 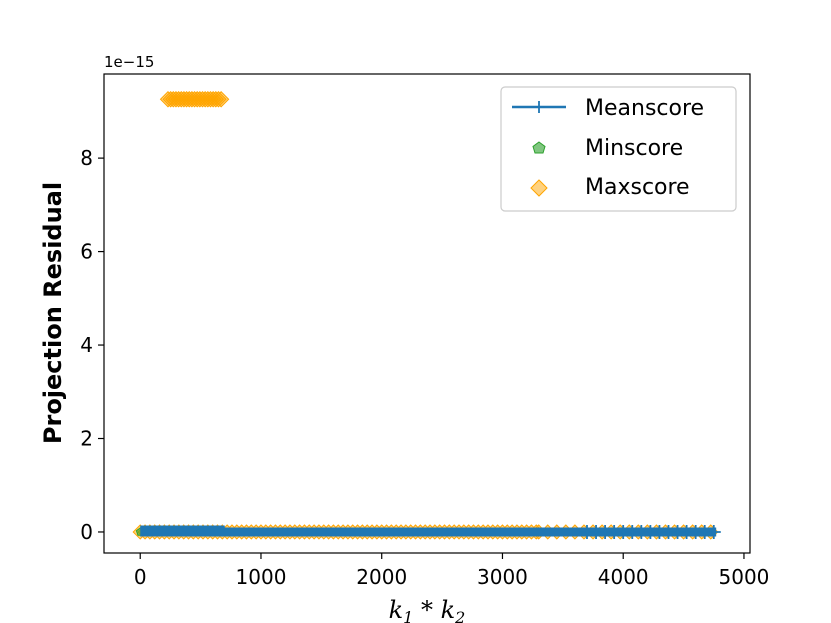 What do you see at coordinates (86, 345) in the screenshot?
I see `y-tick-label: 4` at bounding box center [86, 345].